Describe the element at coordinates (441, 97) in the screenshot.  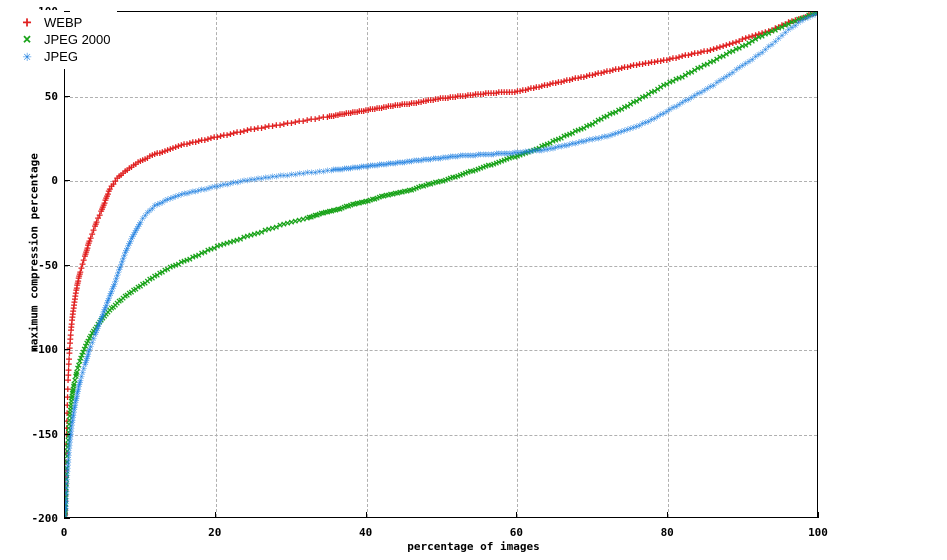
I see `gridline-horizontal` at that location.